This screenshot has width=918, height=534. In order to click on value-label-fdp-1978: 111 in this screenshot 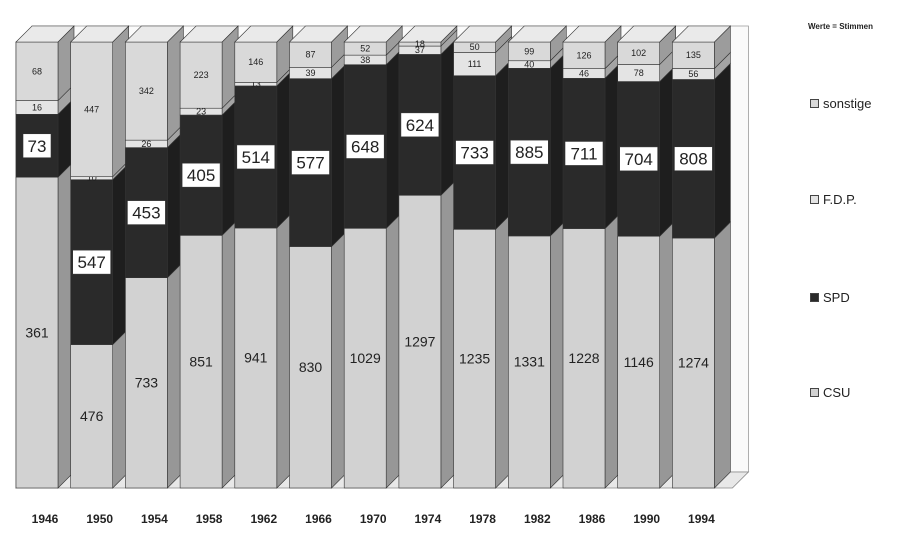, I will do `click(475, 64)`.